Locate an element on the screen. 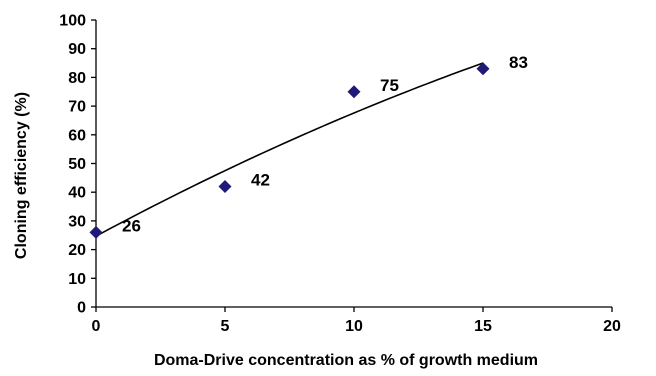 The width and height of the screenshot is (656, 376). data-label: 42 is located at coordinates (260, 179).